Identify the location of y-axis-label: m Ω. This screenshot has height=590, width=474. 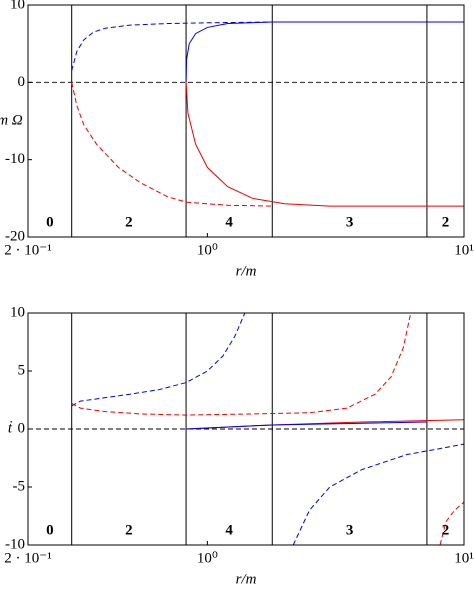
(11, 120).